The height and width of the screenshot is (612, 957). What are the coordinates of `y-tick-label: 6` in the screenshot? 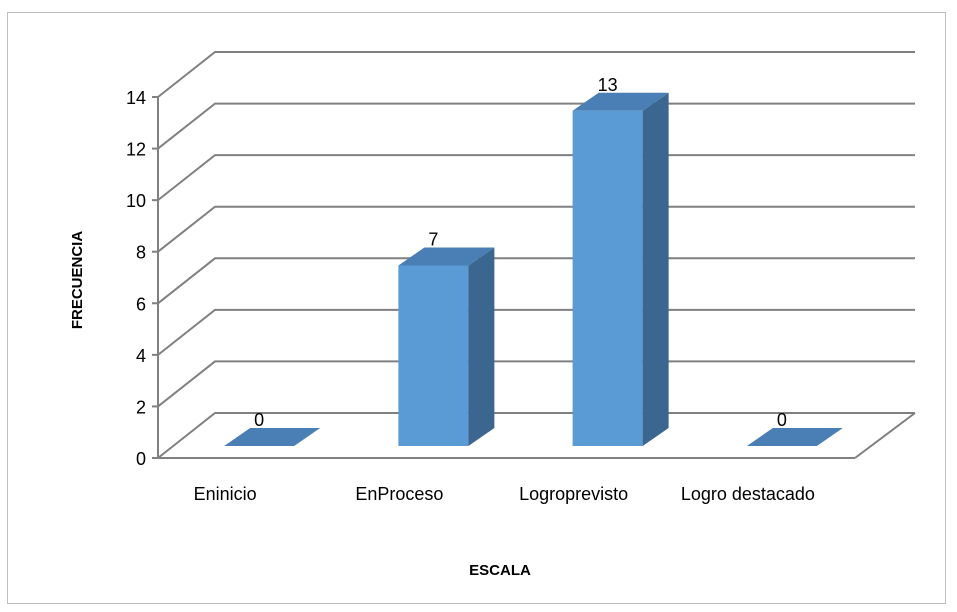 It's located at (141, 304).